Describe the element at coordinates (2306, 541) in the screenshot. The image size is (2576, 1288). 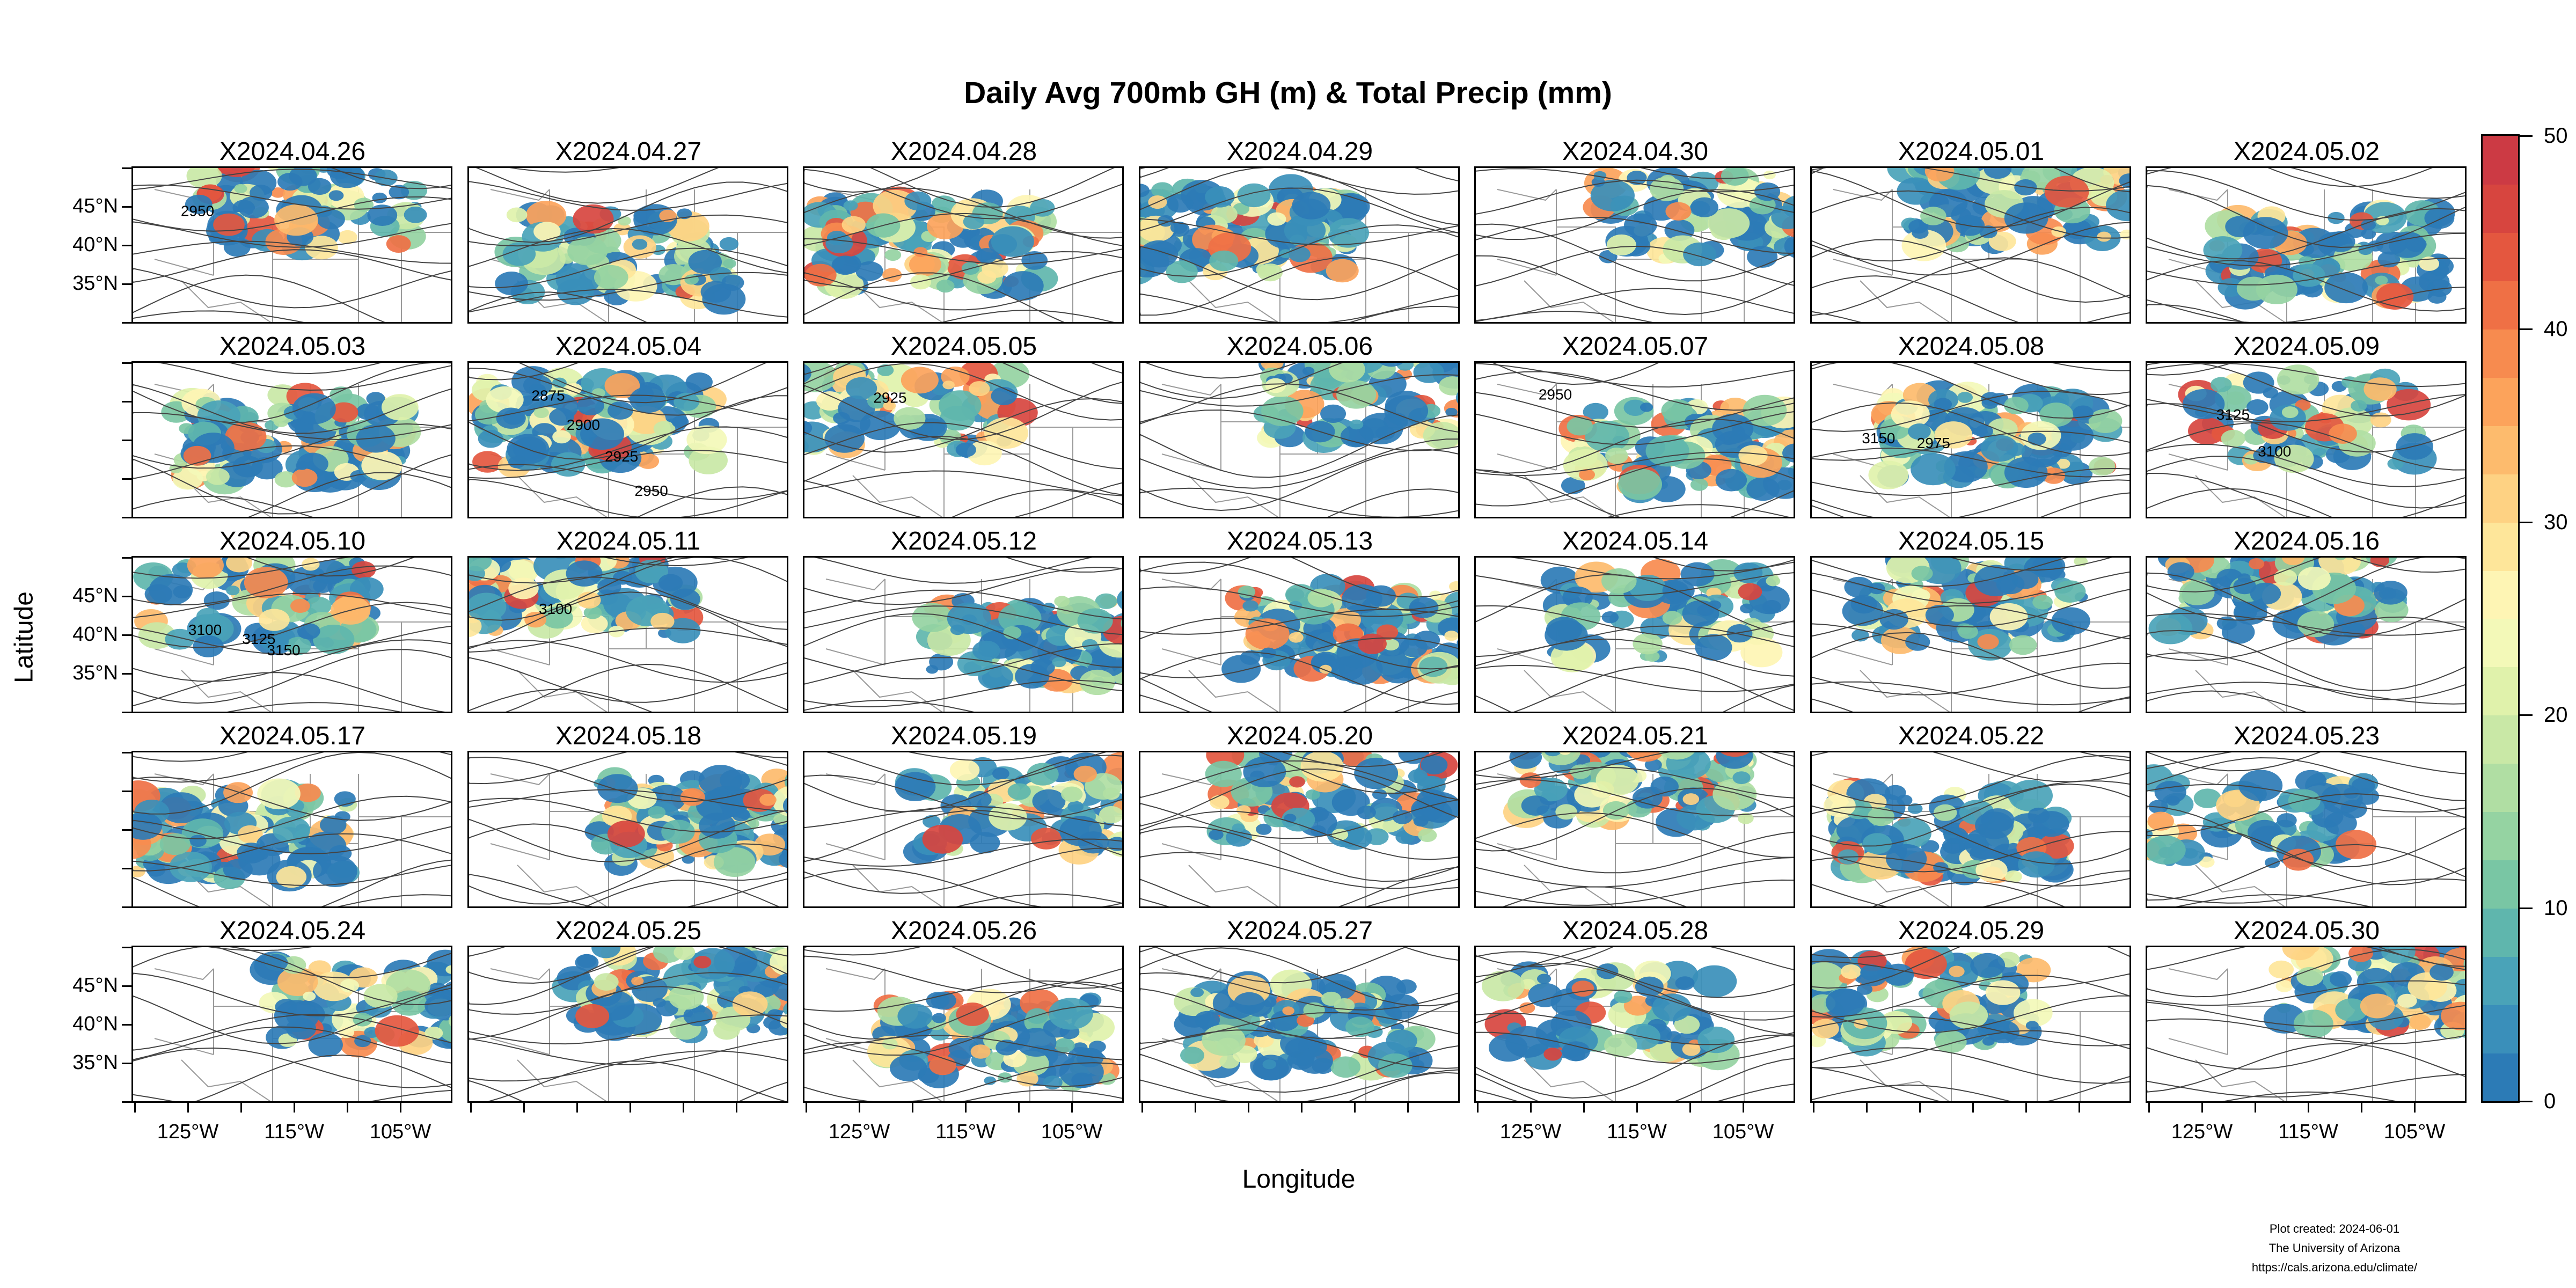
I see `panel-title: X2024.05.16` at that location.